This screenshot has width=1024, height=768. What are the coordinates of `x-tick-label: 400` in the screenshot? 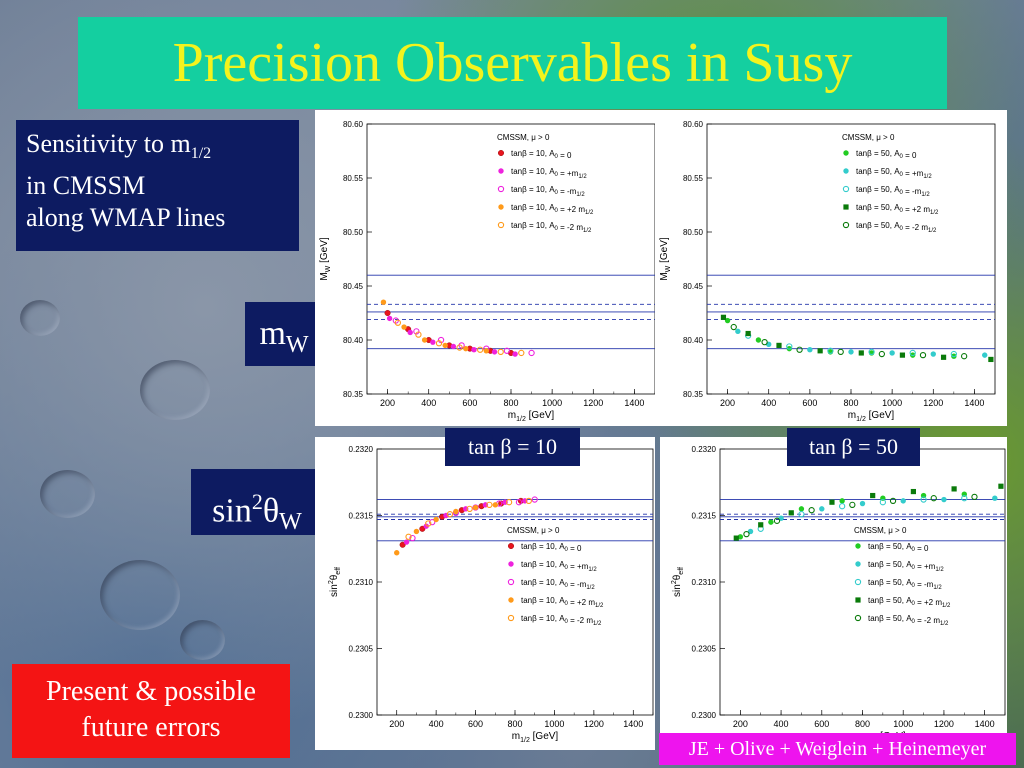 It's located at (768, 403).